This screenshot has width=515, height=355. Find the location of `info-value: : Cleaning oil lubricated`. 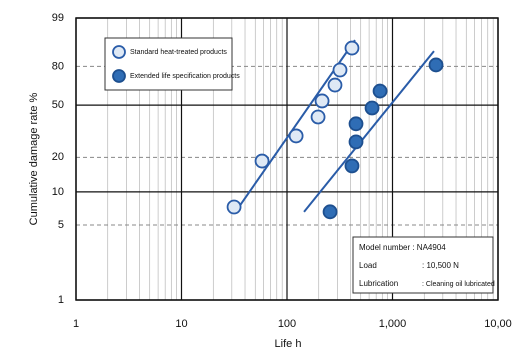

info-value: : Cleaning oil lubricated is located at coordinates (458, 284).